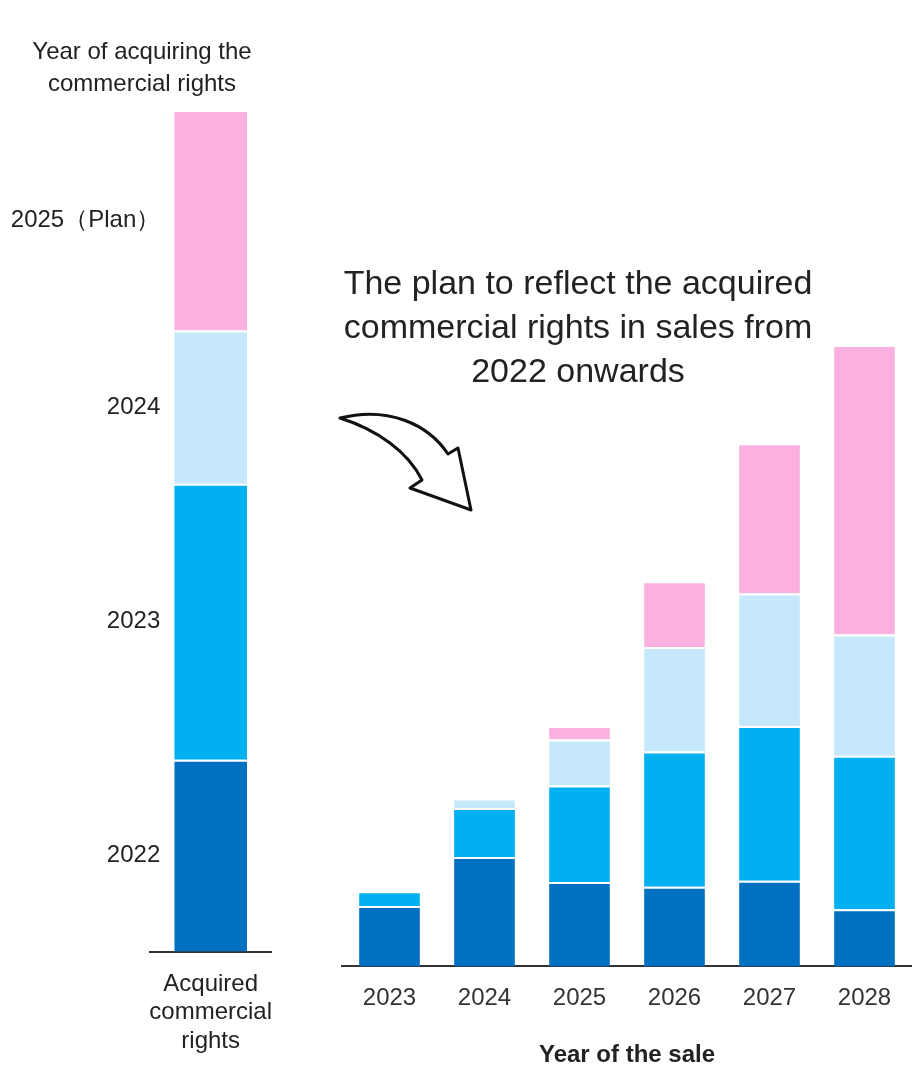 The width and height of the screenshot is (914, 1082). I want to click on annotation: The plan to reflect the acquired commercial rights in sales from 2022 onwards, so click(578, 326).